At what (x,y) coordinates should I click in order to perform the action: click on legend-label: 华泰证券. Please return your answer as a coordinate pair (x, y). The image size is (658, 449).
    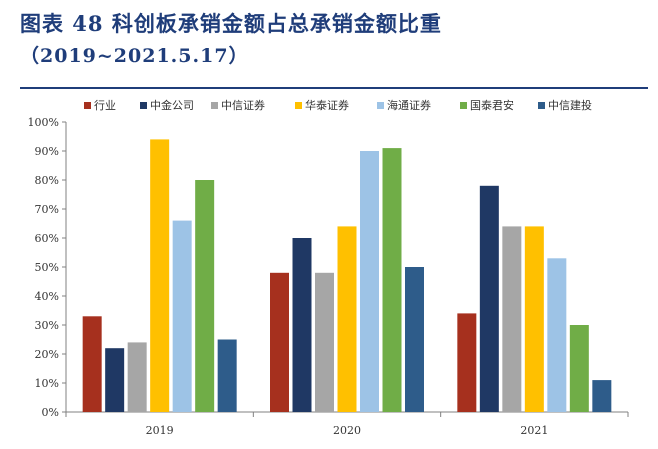
    Looking at the image, I should click on (327, 105).